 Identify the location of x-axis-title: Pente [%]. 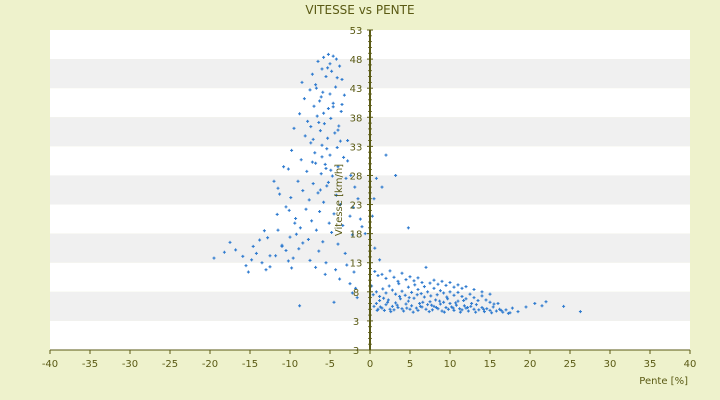
(663, 381).